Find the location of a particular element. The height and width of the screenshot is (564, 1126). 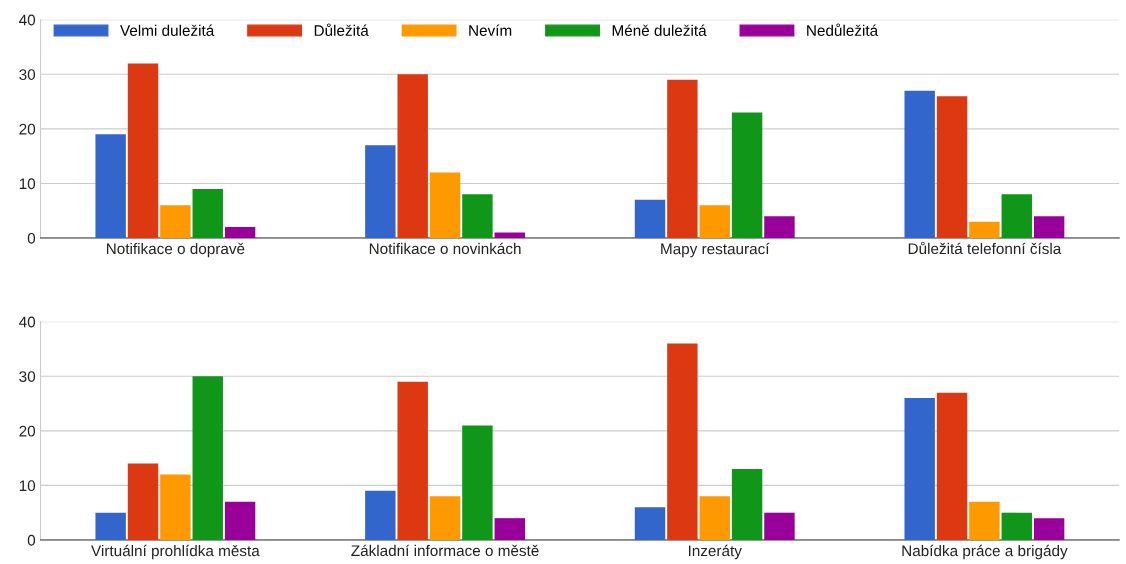

legend-label: Méně duležitá is located at coordinates (659, 30).